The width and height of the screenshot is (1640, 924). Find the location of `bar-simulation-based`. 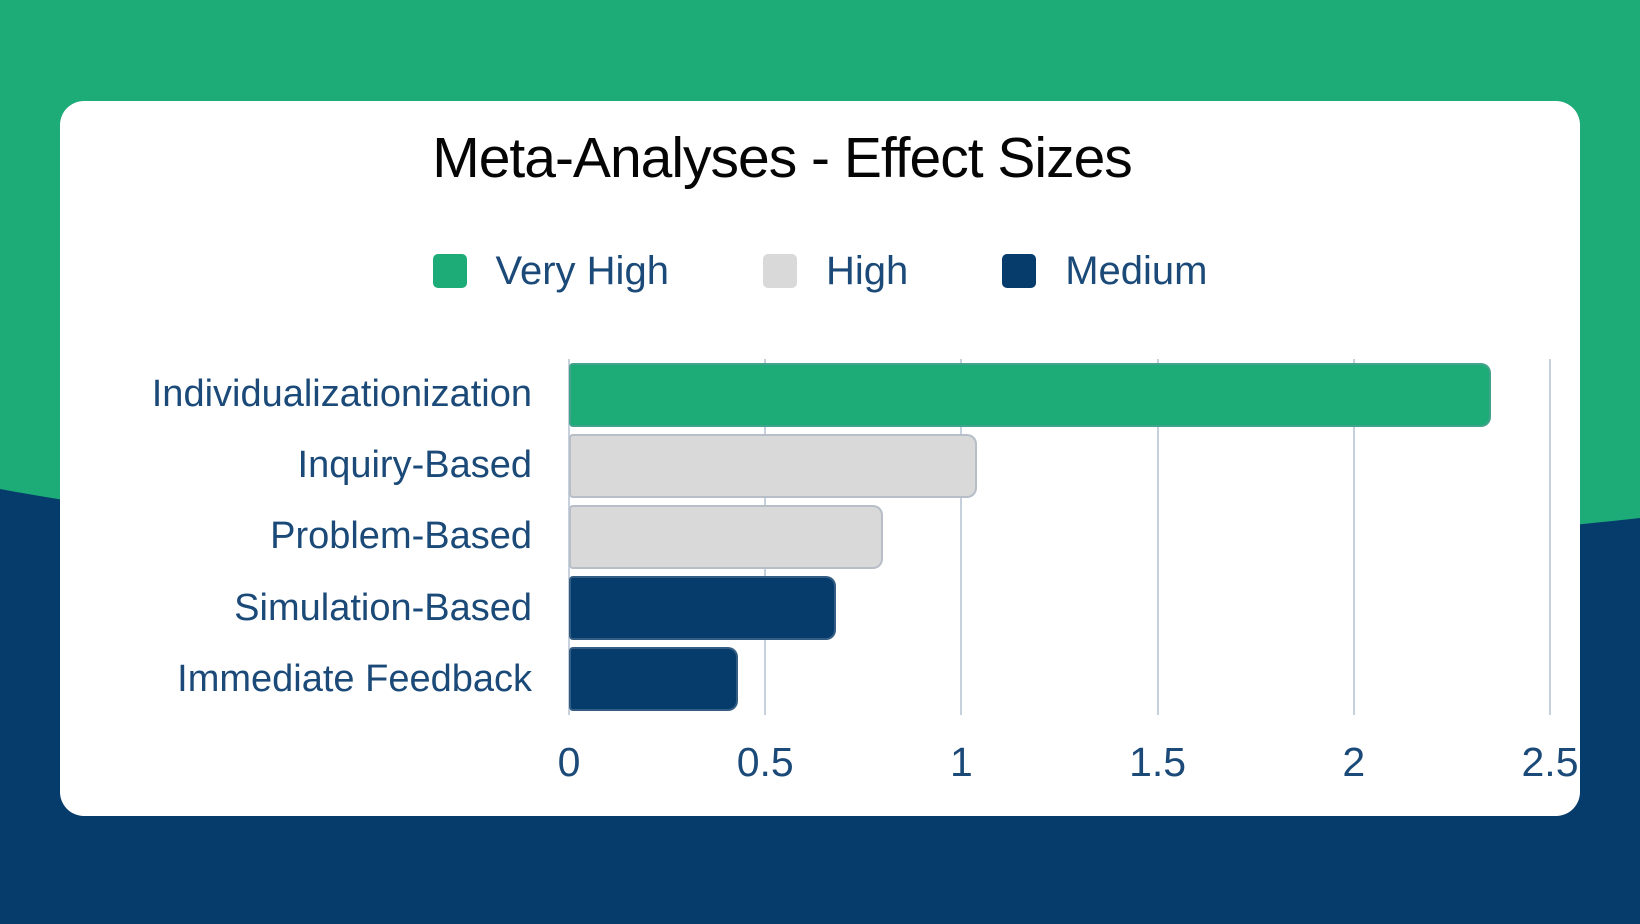

bar-simulation-based is located at coordinates (702, 608).